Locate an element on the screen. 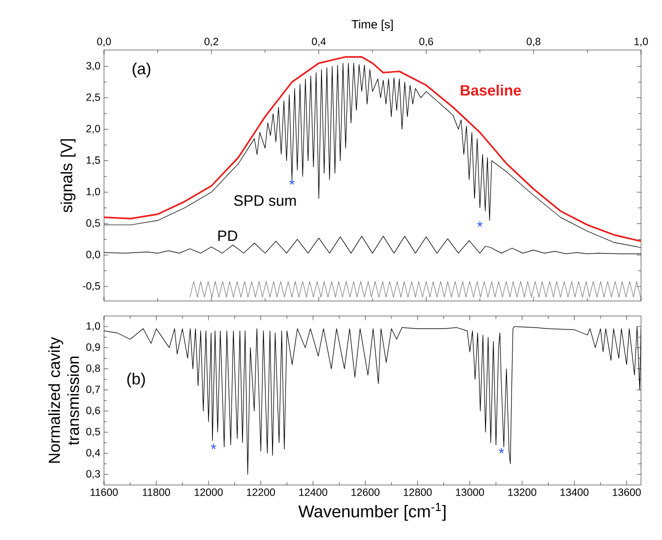  y-tick-label: 0,0 is located at coordinates (93, 255).